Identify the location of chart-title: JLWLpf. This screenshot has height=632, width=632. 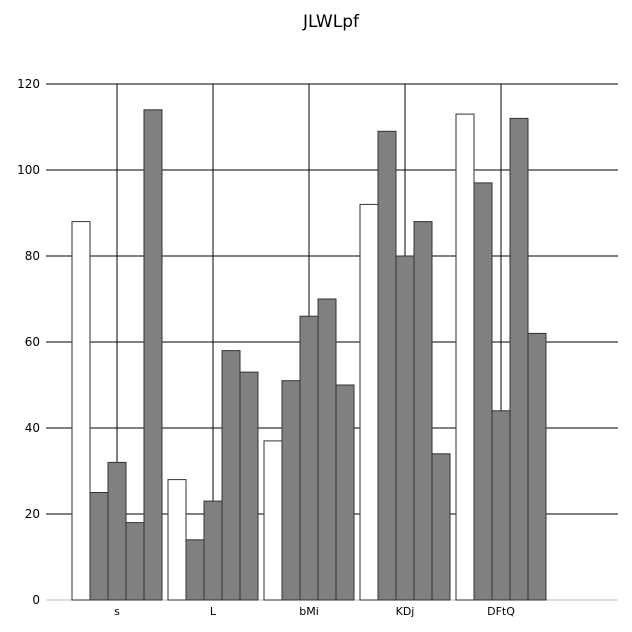
(331, 22).